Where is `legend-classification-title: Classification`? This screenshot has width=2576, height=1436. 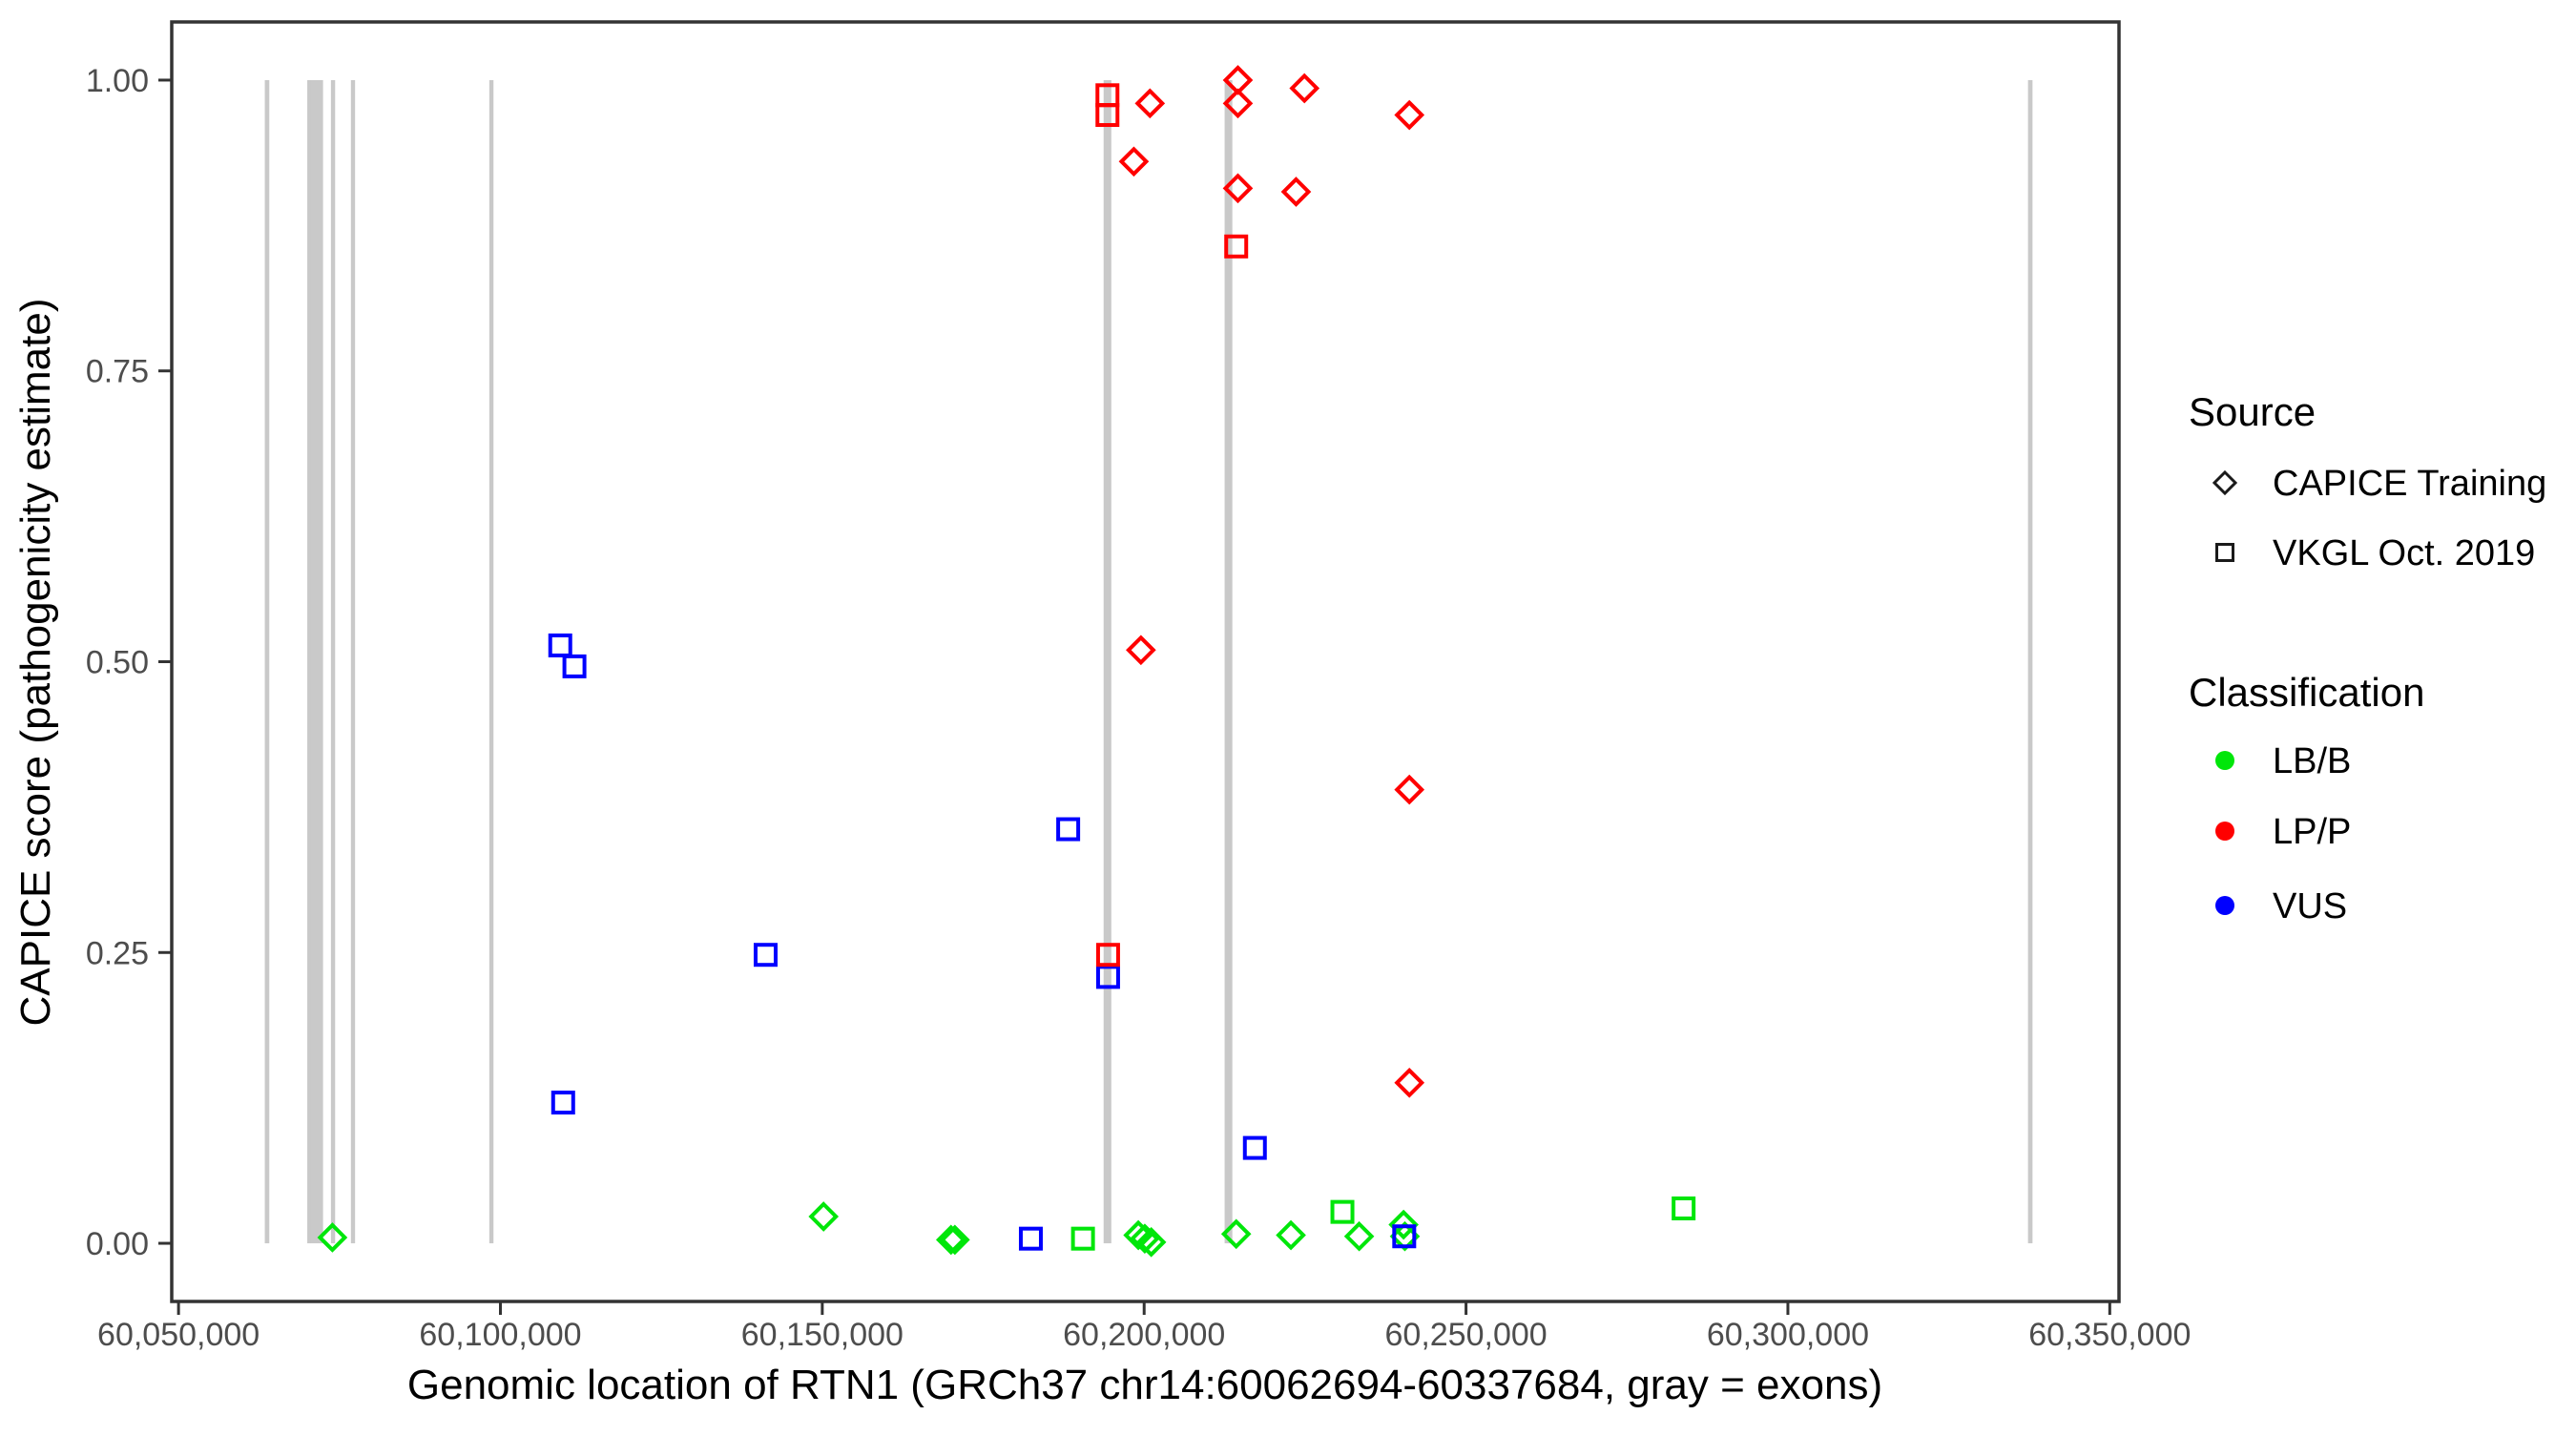 legend-classification-title: Classification is located at coordinates (2306, 692).